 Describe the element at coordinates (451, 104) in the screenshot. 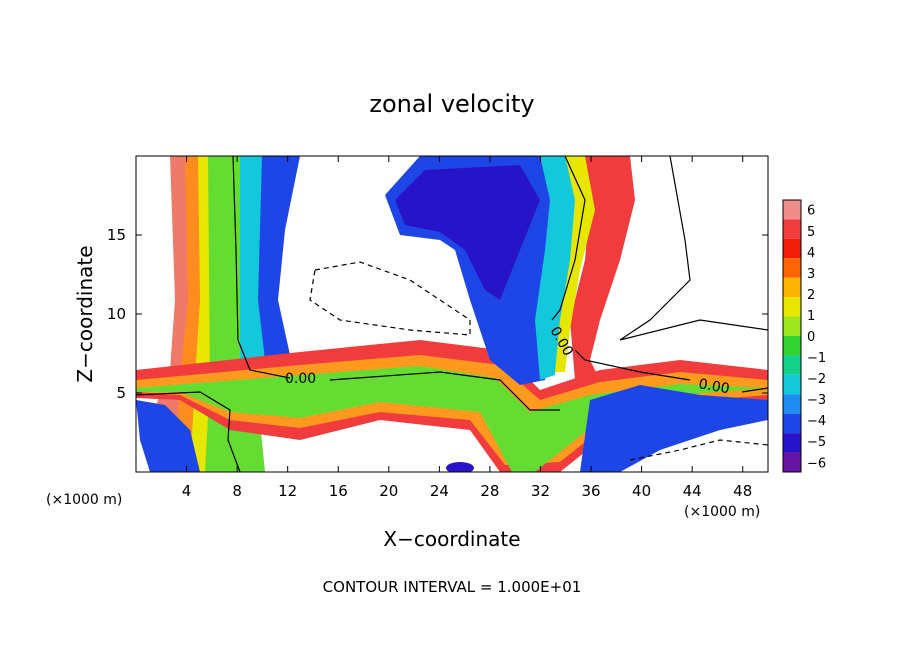

I see `chart-title: zonal velocity` at that location.